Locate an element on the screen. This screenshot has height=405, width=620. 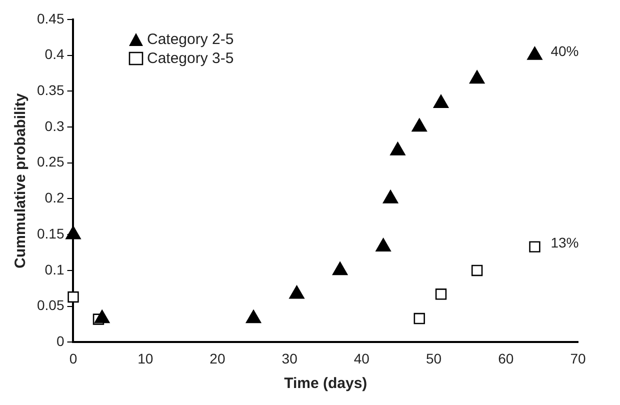
y-tick-label: 0.45 is located at coordinates (50, 18).